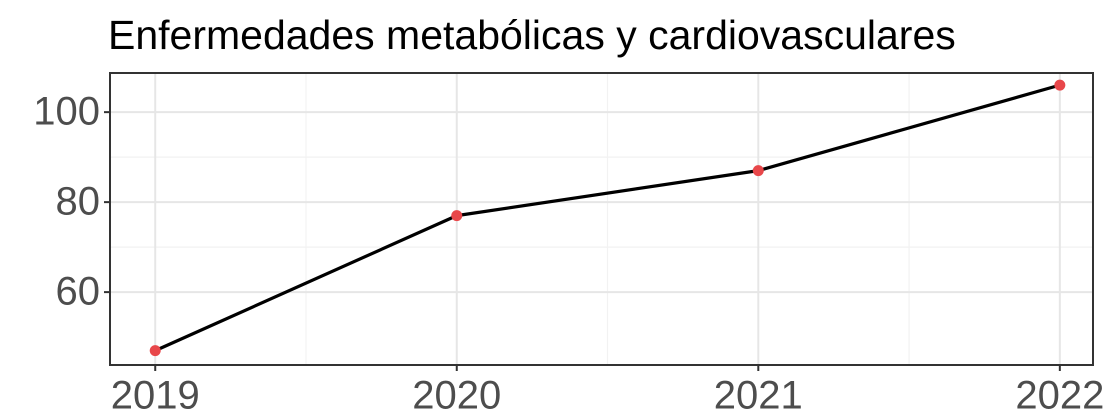  What do you see at coordinates (78, 202) in the screenshot?
I see `y-tick-label: 80` at bounding box center [78, 202].